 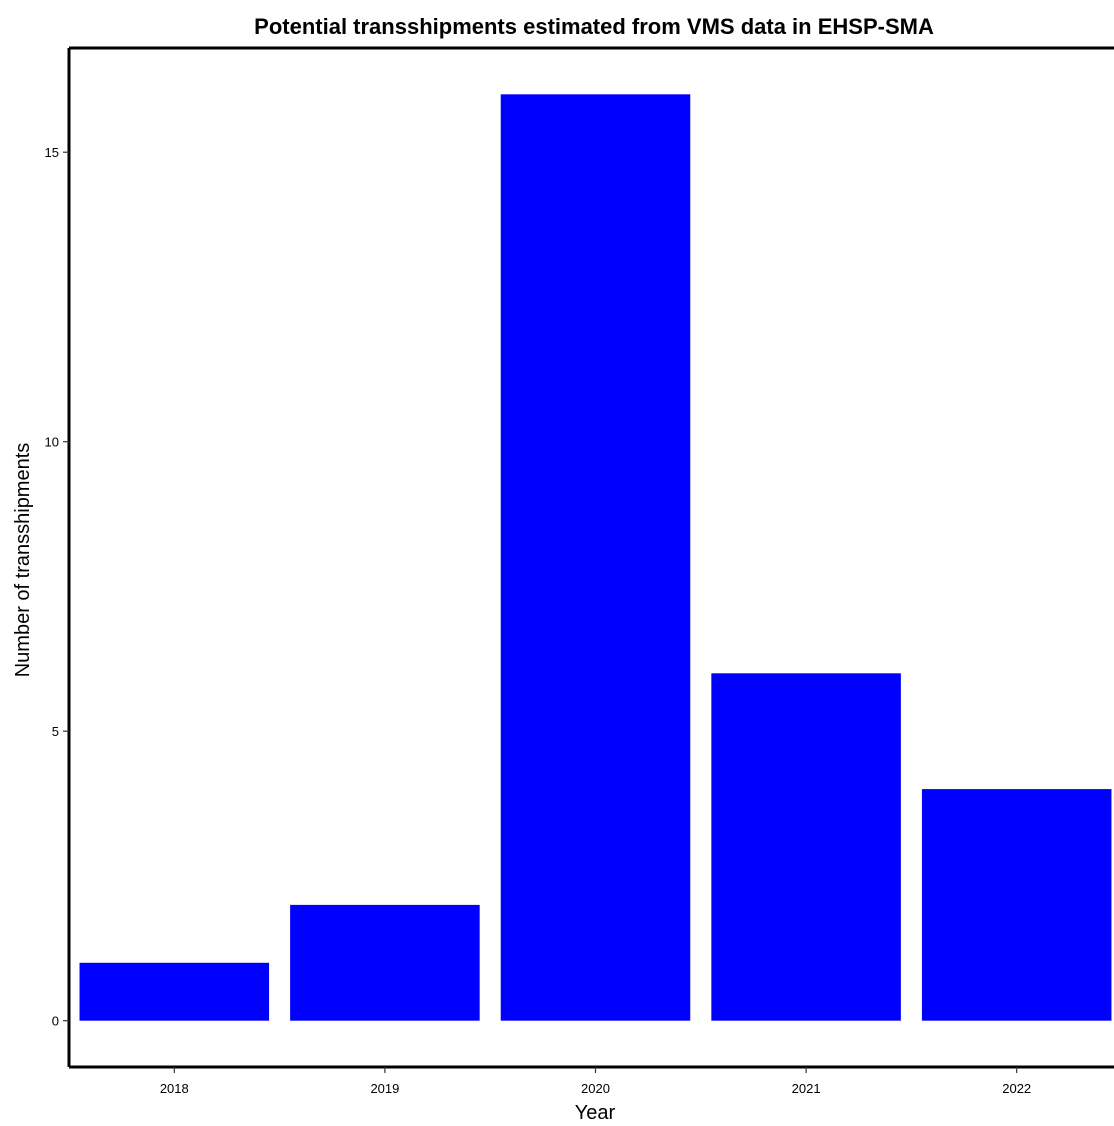 I want to click on bar-2021, so click(x=806, y=847).